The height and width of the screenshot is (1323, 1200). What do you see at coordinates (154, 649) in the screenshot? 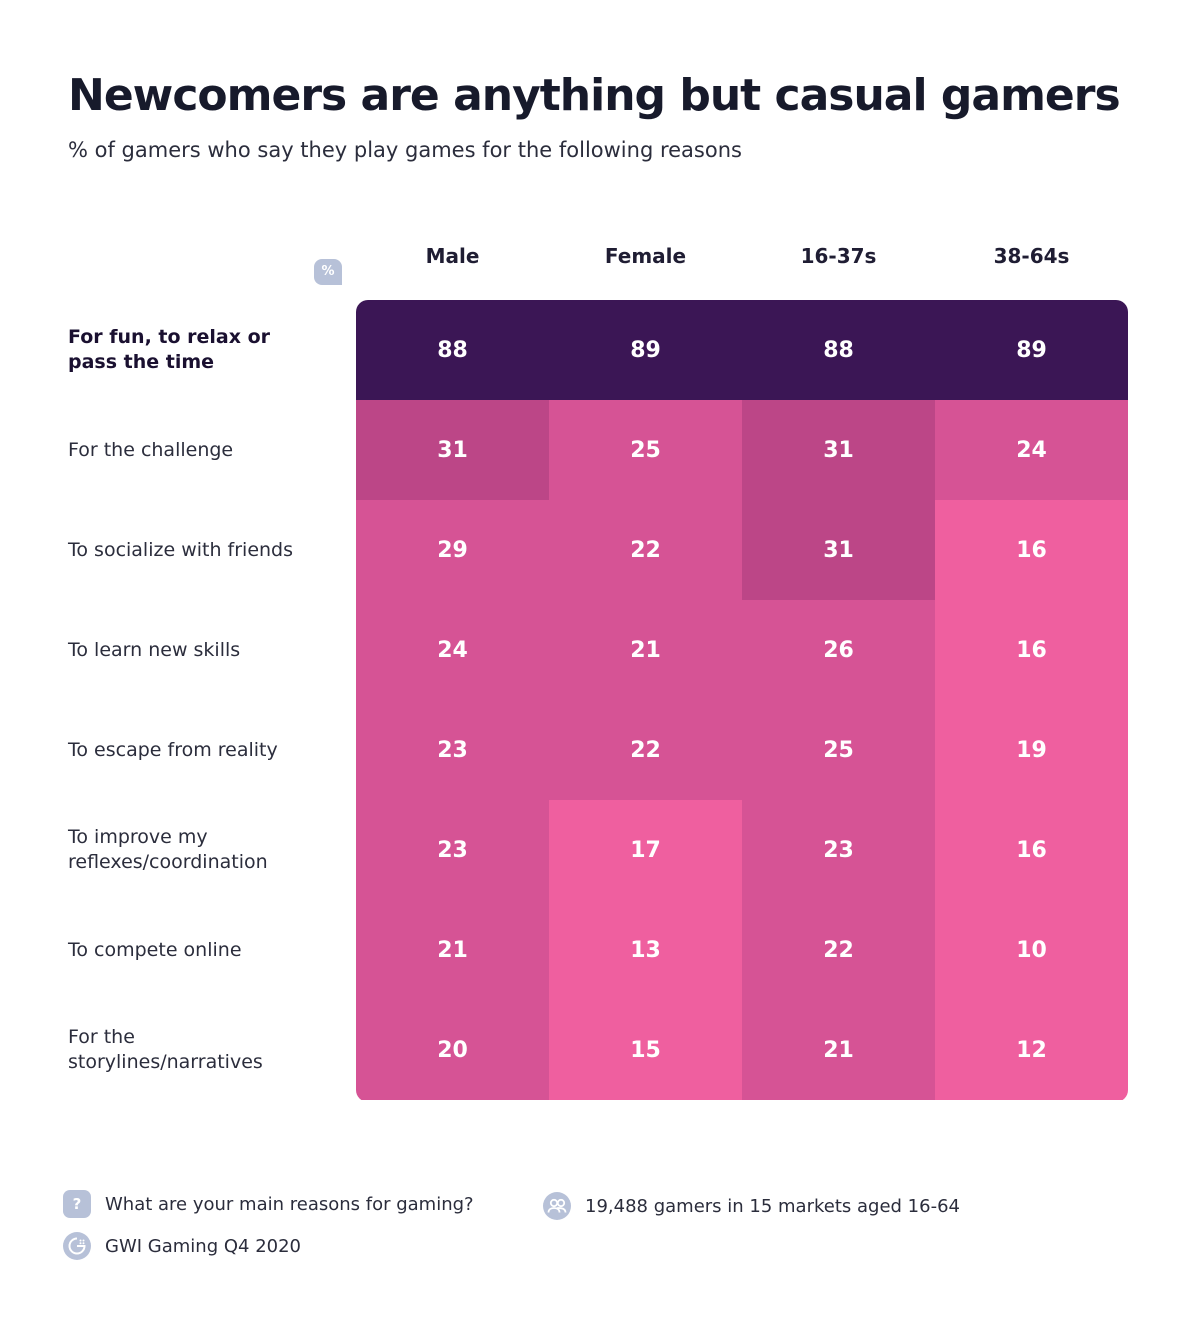
I see `row-label: To learn new skills` at bounding box center [154, 649].